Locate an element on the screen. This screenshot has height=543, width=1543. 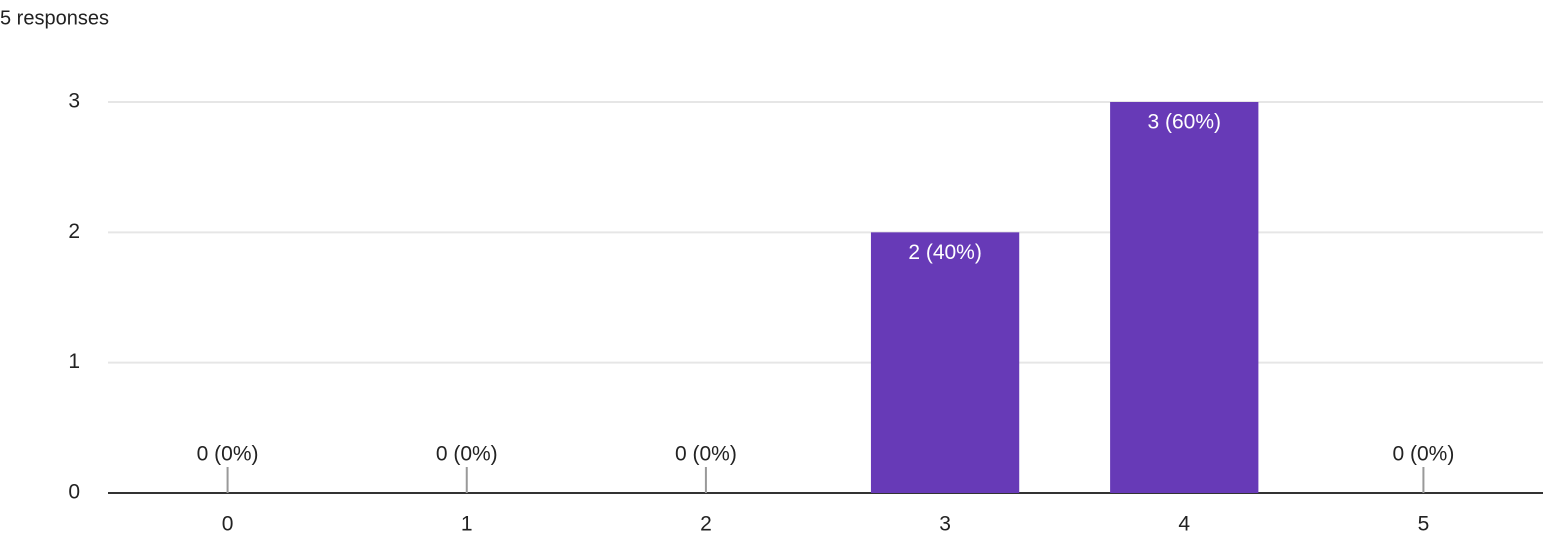
value-label: 2 (40%) is located at coordinates (945, 252).